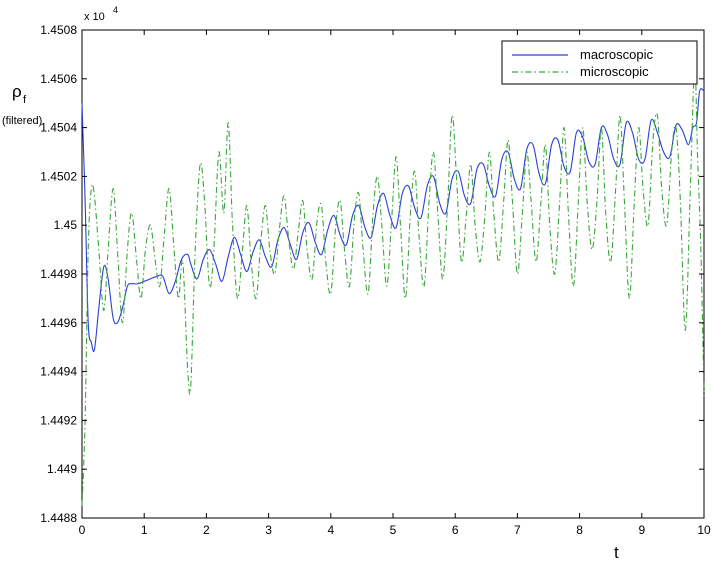 The image size is (714, 564). Describe the element at coordinates (641, 530) in the screenshot. I see `x-tick-label: 9` at that location.